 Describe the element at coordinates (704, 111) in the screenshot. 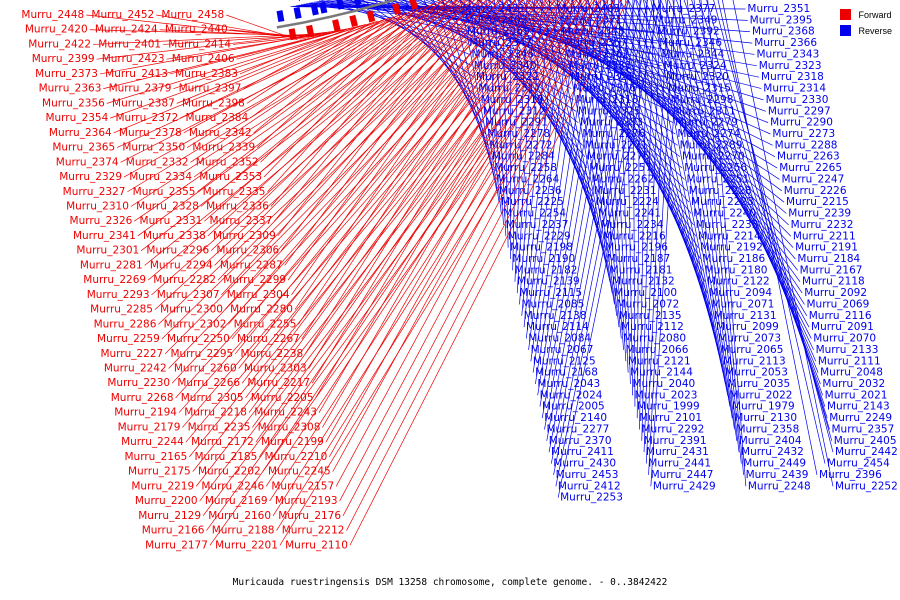

I see `gene-label: Murru_2311` at that location.